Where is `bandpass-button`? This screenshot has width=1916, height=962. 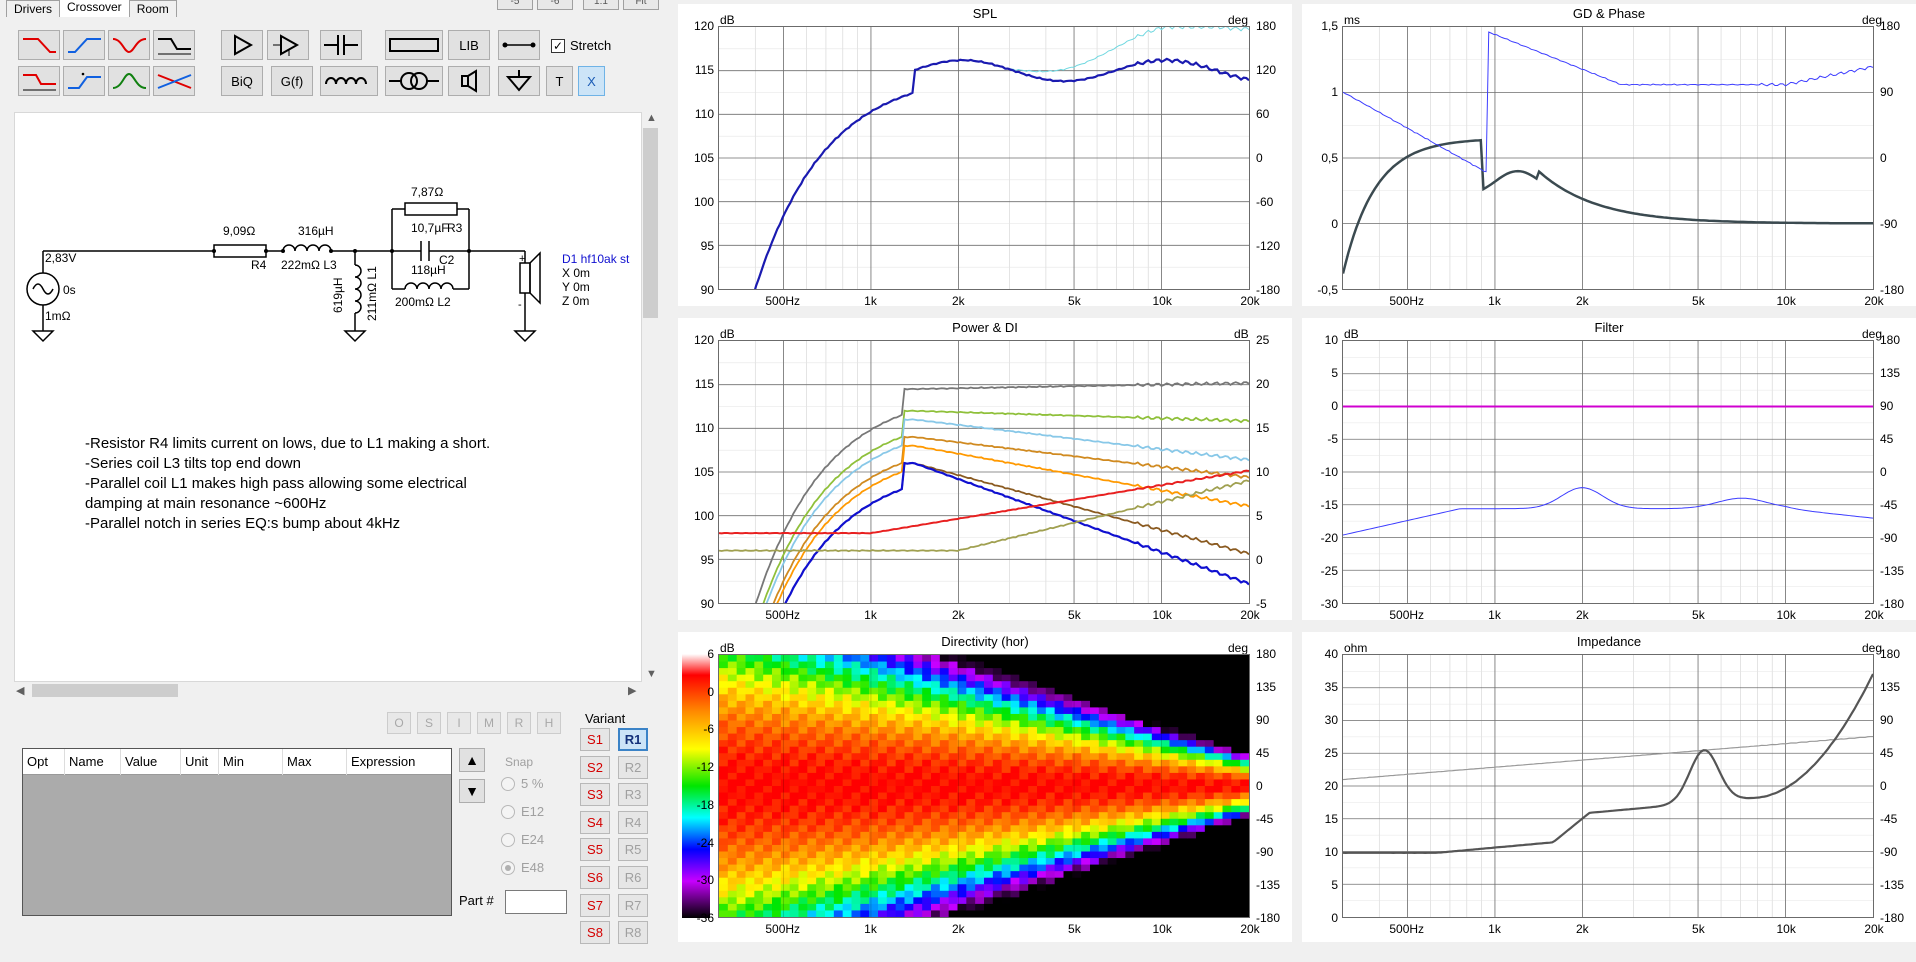 bandpass-button is located at coordinates (129, 81).